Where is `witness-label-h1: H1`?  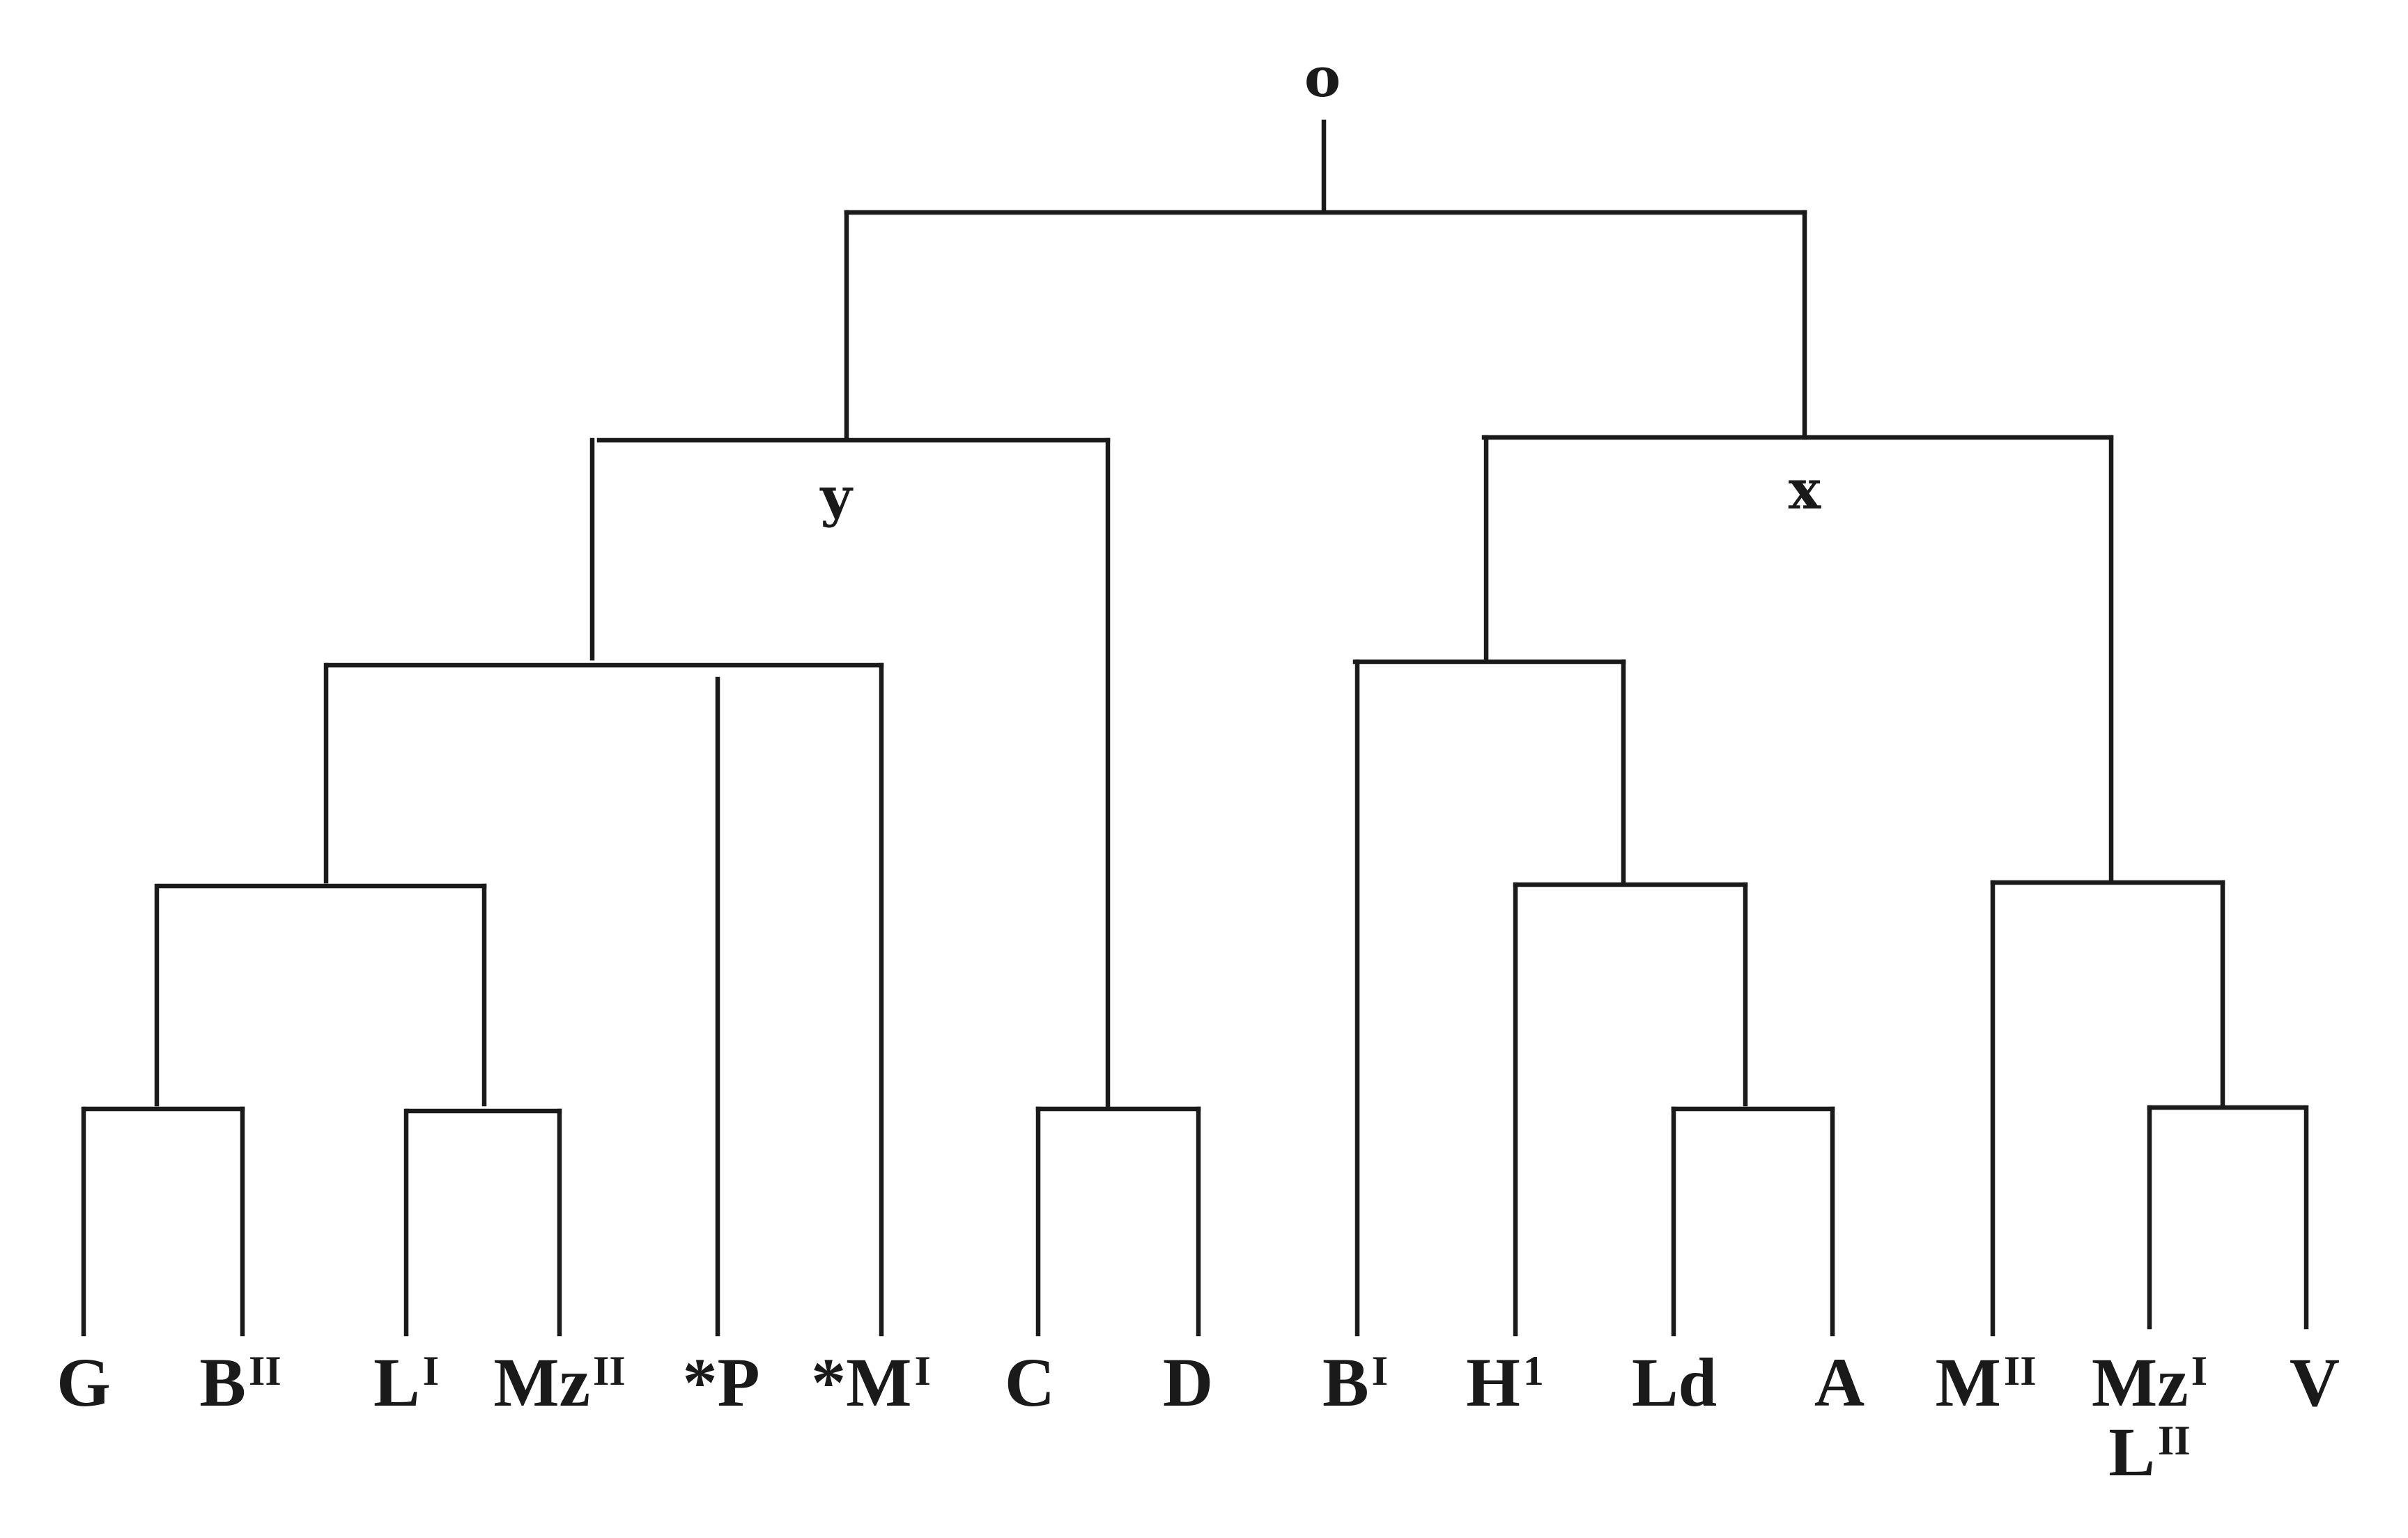
witness-label-h1: H1 is located at coordinates (1505, 1383).